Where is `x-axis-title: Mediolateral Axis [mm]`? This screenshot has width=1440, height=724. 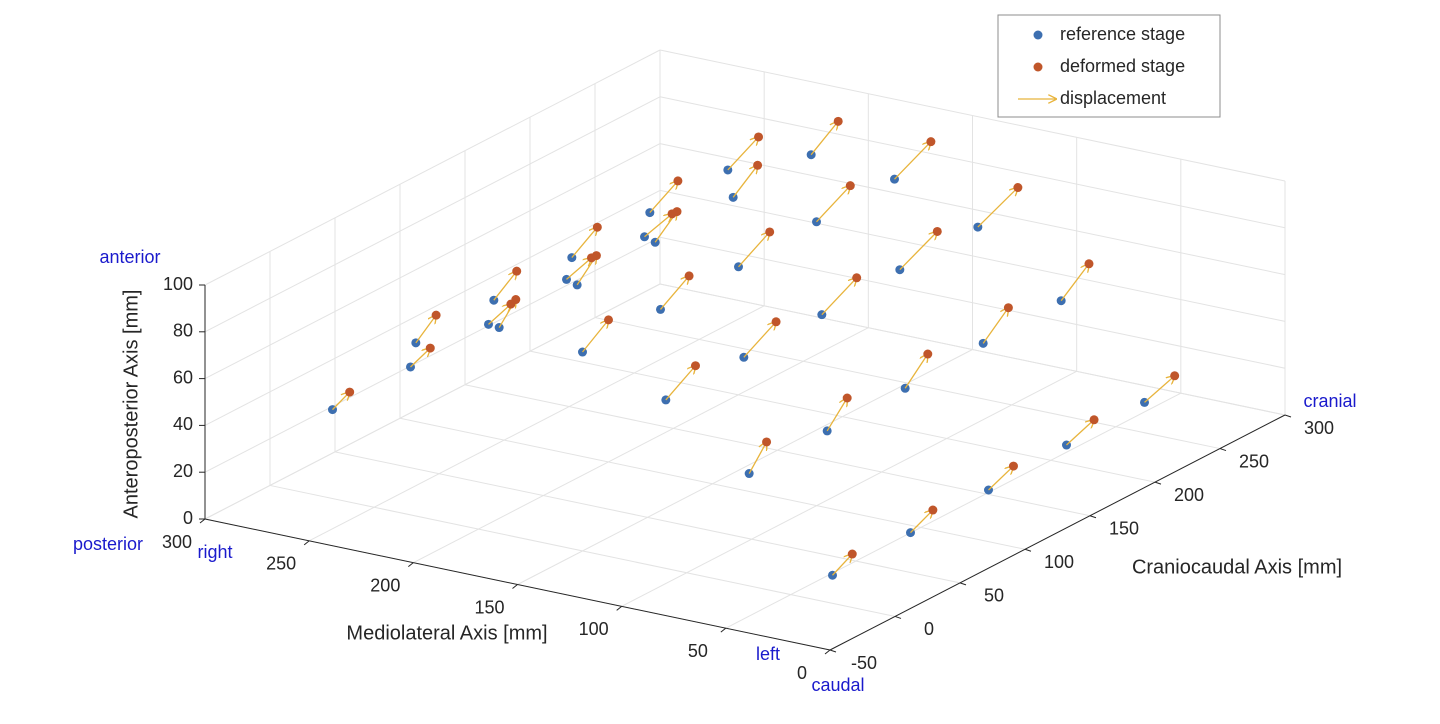
x-axis-title: Mediolateral Axis [mm] is located at coordinates (446, 633).